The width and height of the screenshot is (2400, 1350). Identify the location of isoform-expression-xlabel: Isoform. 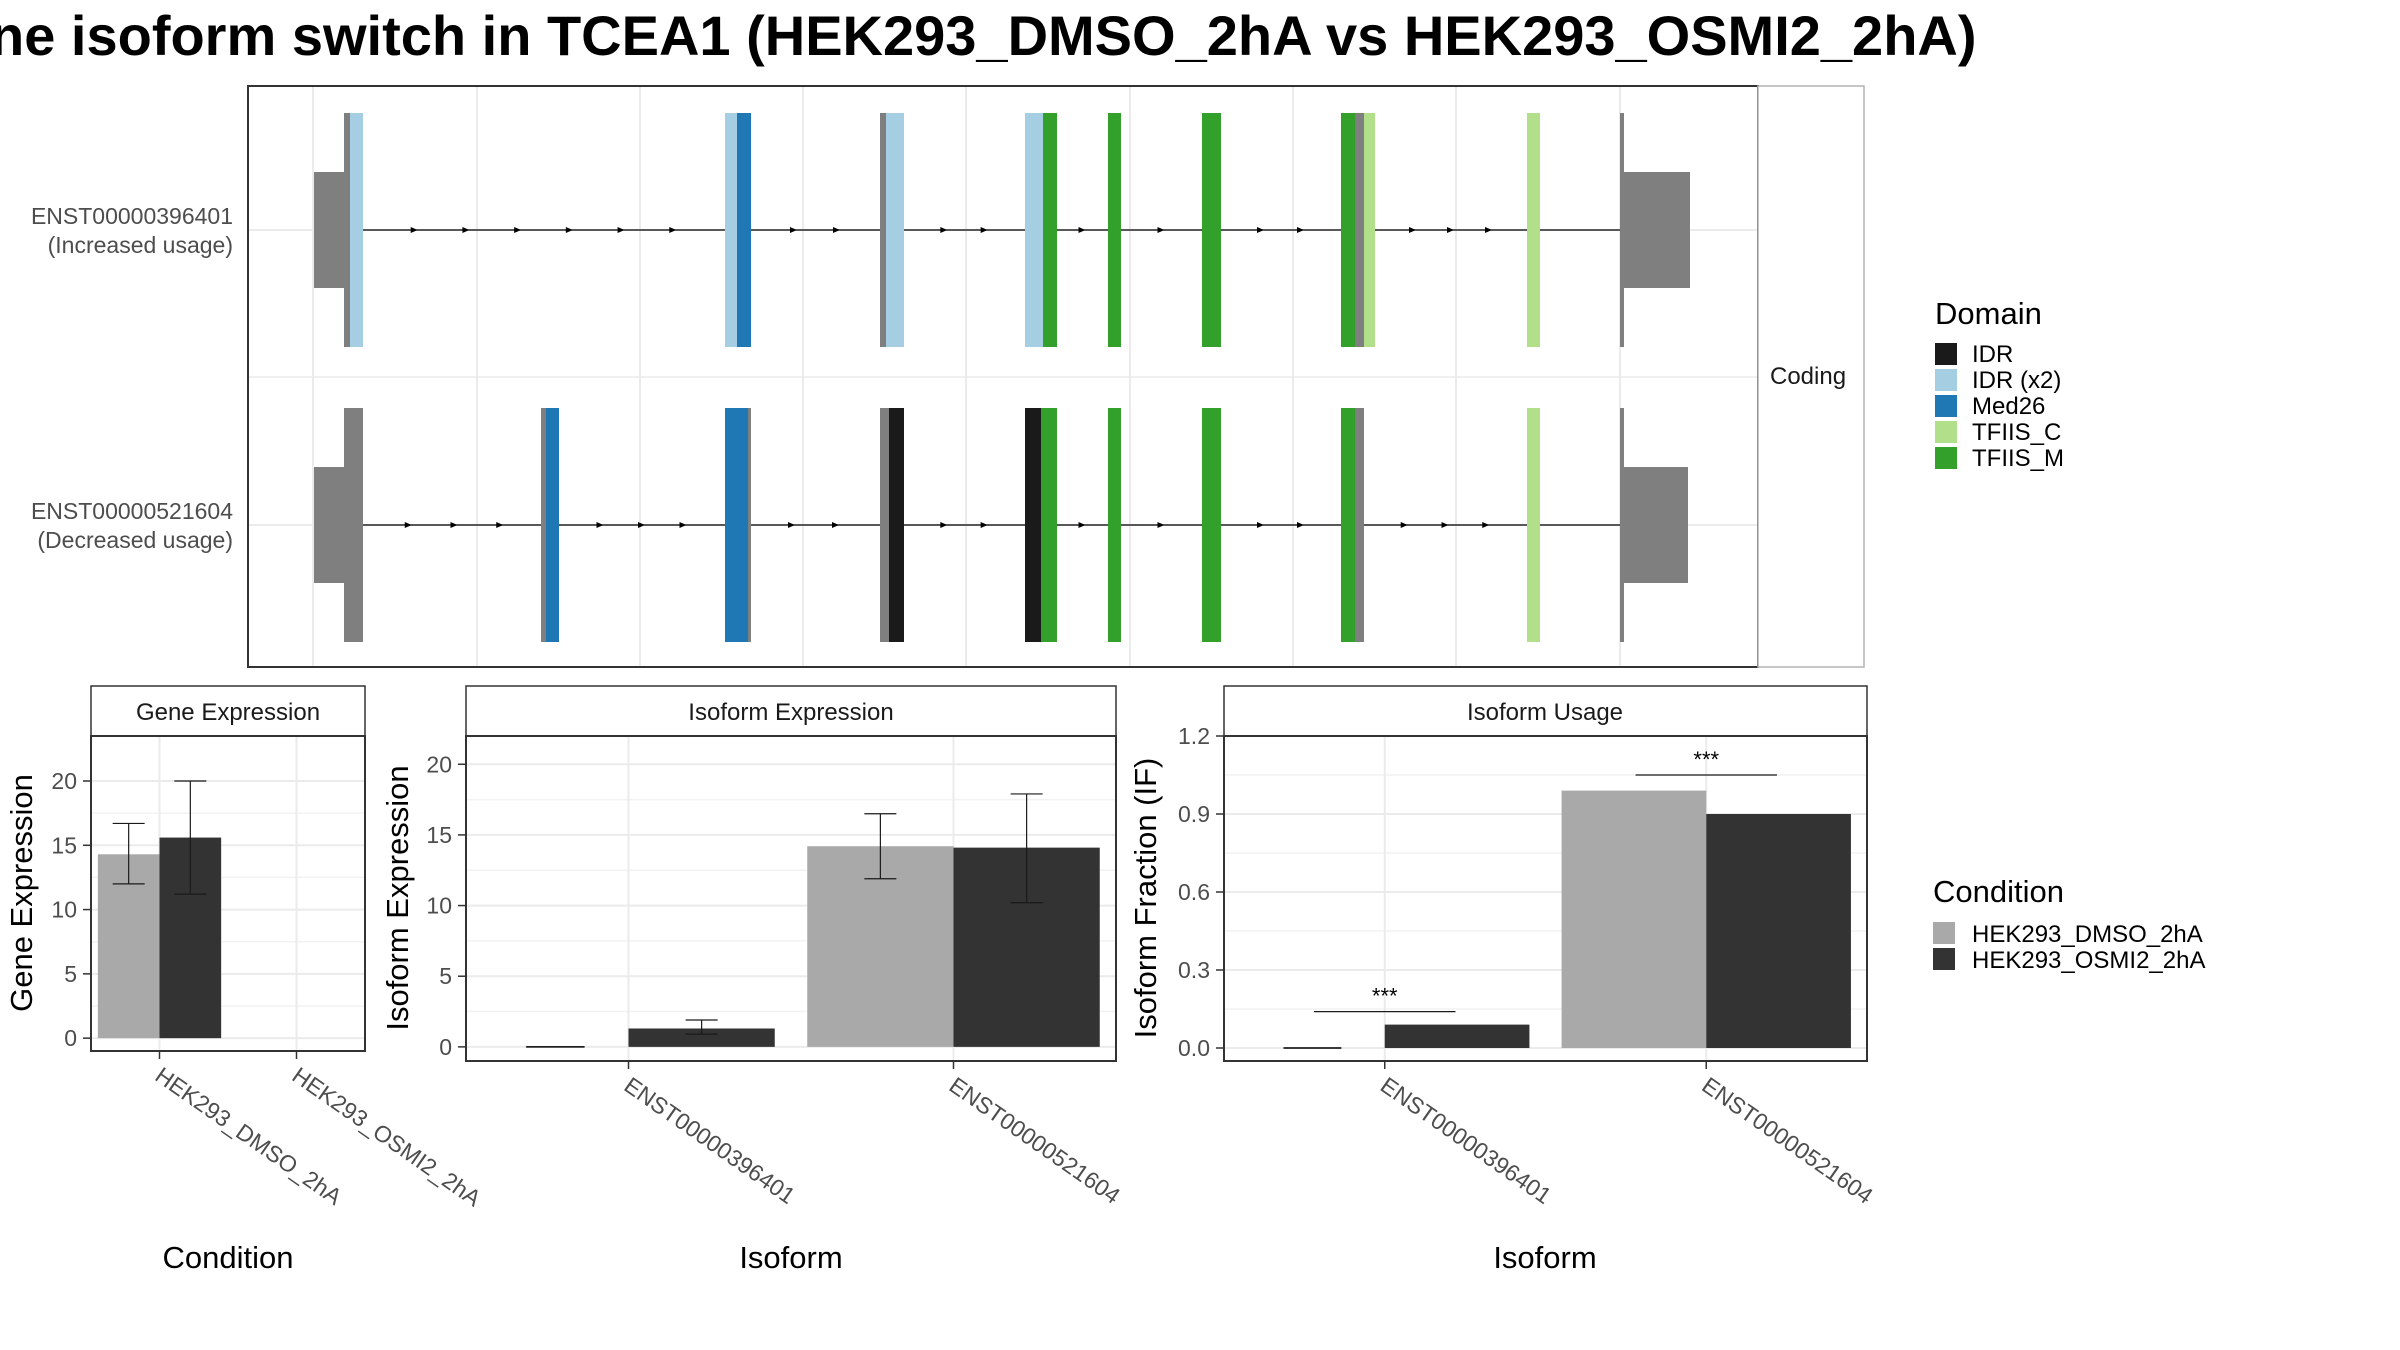
(790, 1257).